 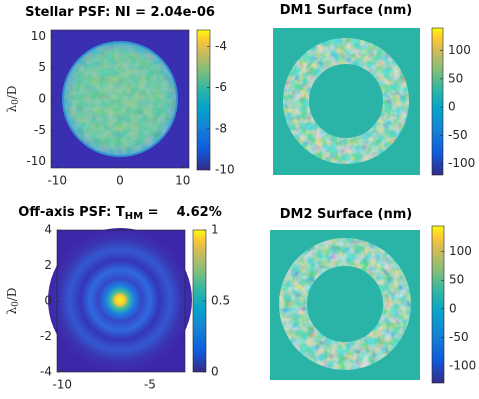 What do you see at coordinates (215, 230) in the screenshot?
I see `colorbar-tick-label: 1` at bounding box center [215, 230].